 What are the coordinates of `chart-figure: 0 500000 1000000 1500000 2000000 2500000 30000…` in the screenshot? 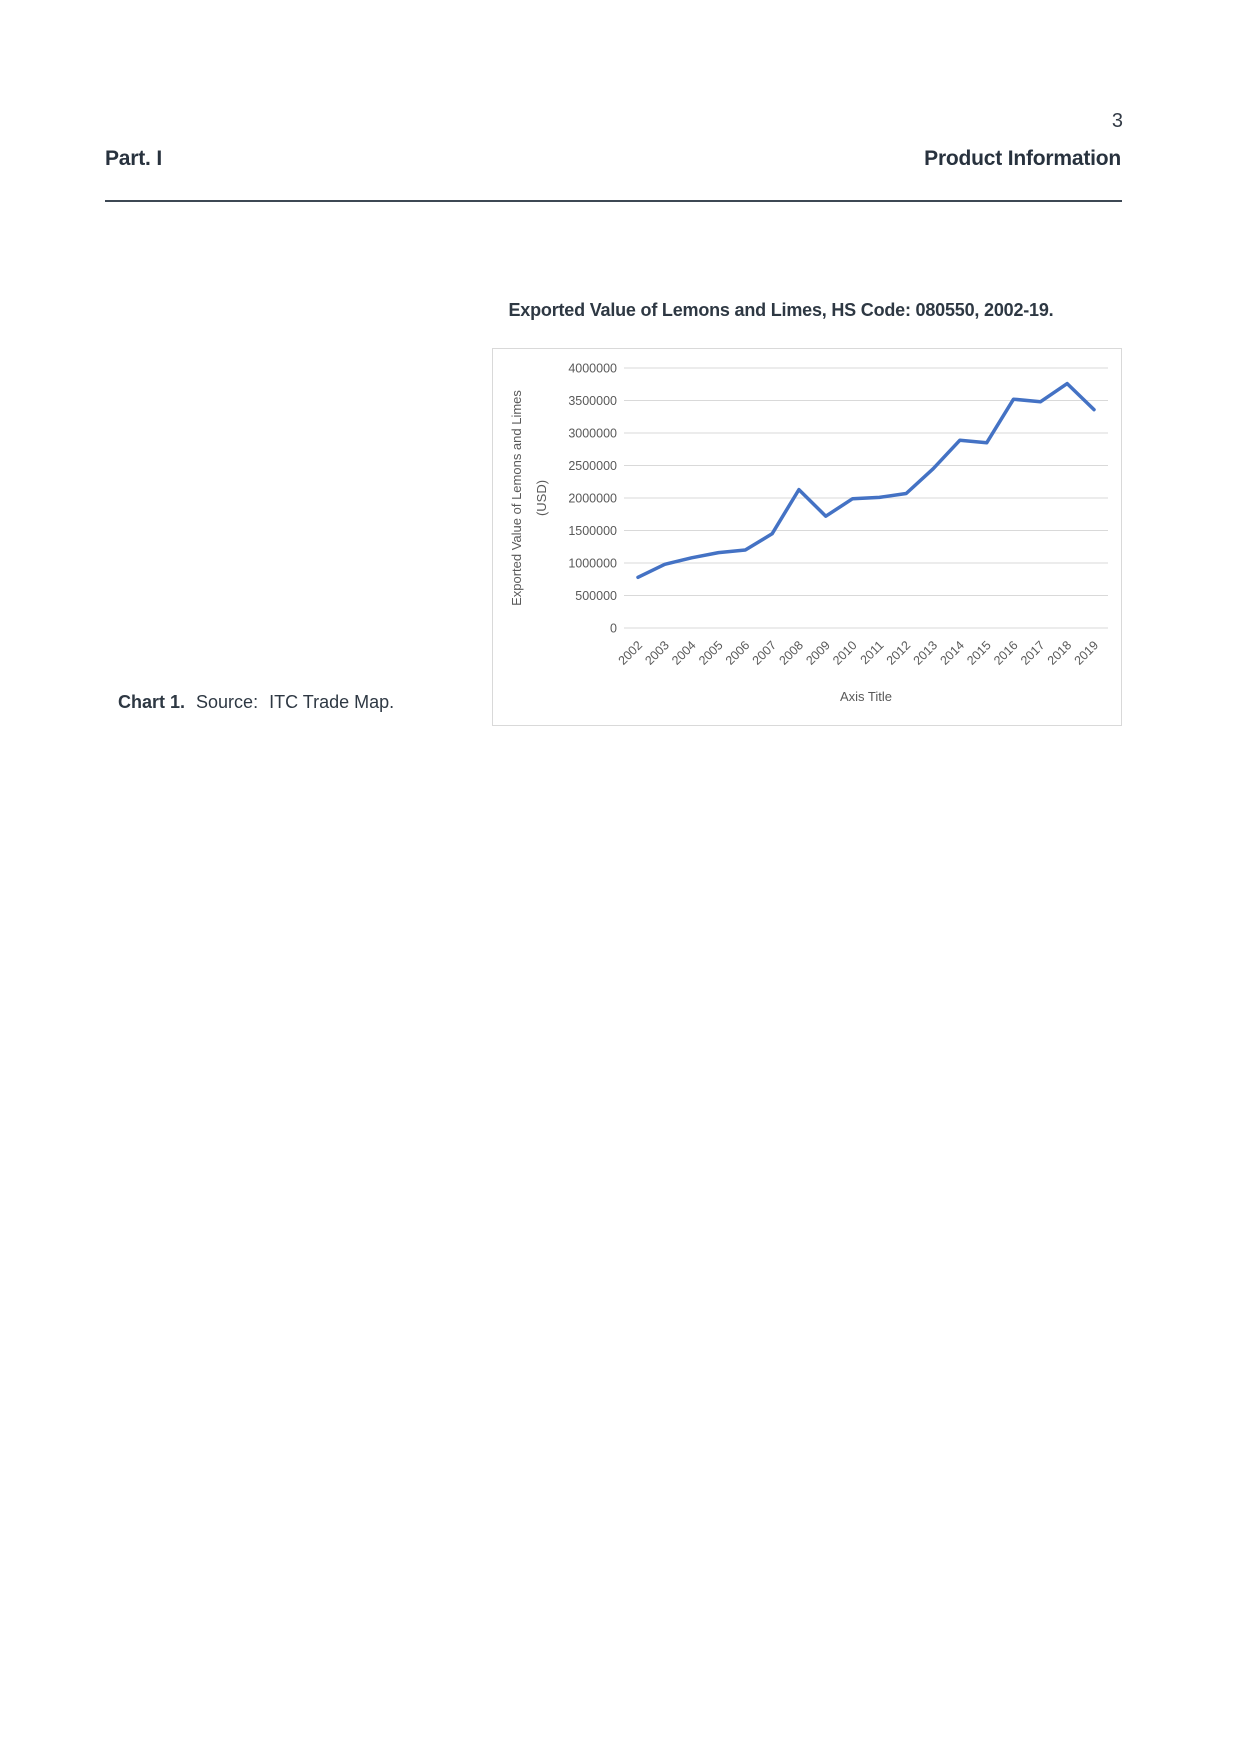 It's located at (807, 537).